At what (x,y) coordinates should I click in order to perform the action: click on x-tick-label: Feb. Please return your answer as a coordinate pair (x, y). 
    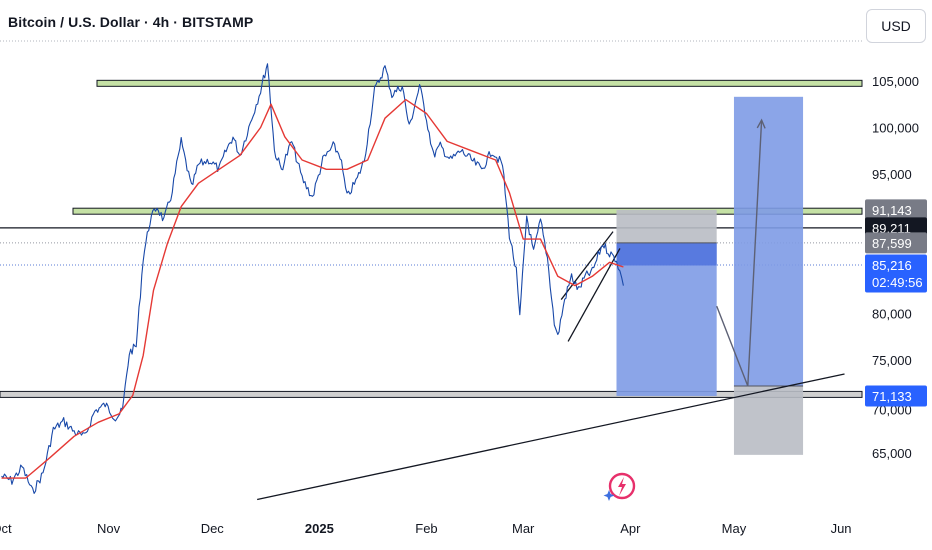
    Looking at the image, I should click on (426, 528).